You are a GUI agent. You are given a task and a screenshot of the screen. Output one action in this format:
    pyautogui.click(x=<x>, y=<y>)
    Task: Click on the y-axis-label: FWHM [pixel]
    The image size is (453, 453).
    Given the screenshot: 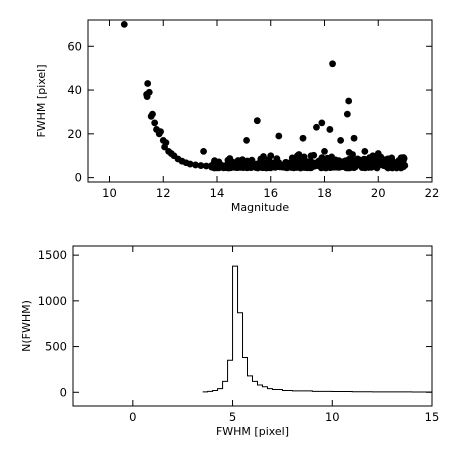 What is the action you would take?
    pyautogui.click(x=41, y=100)
    